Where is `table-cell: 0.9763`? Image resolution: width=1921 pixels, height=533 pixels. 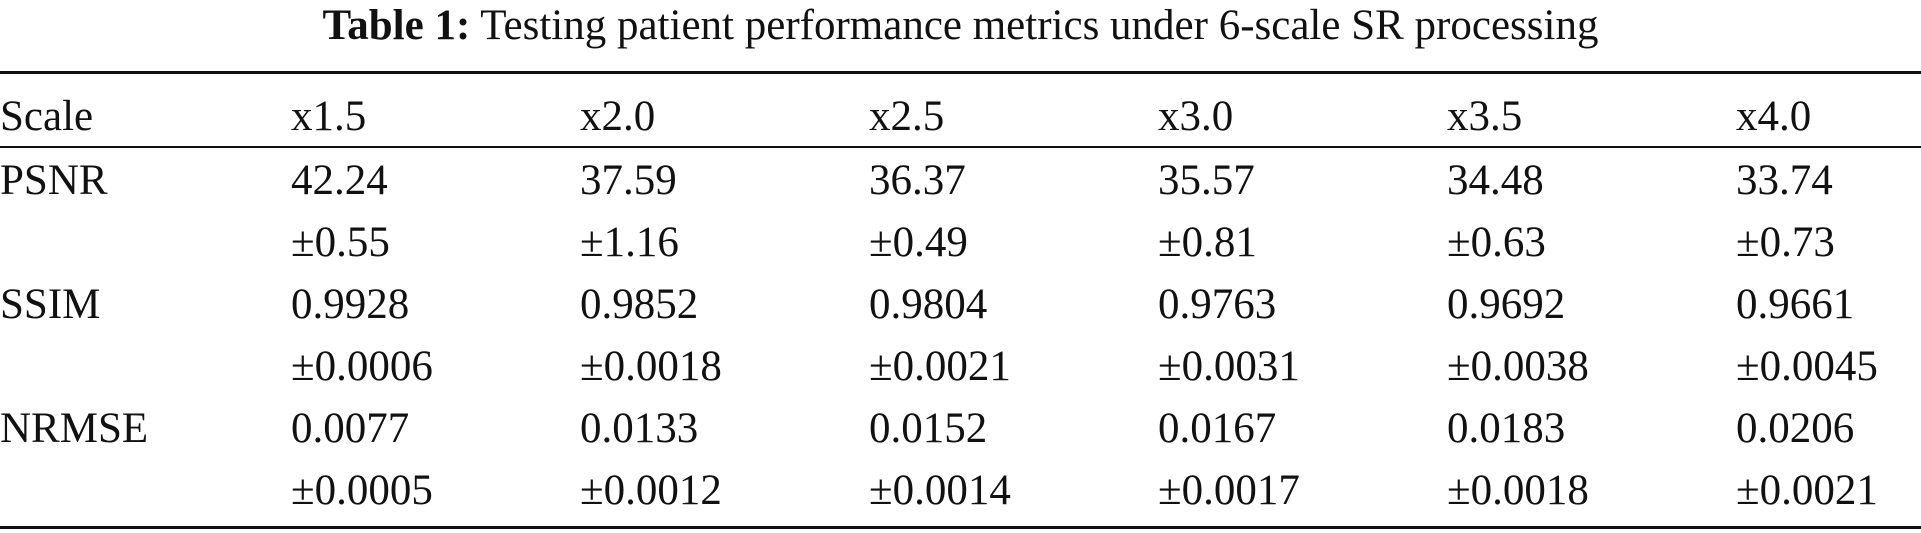
table-cell: 0.9763 is located at coordinates (1217, 304).